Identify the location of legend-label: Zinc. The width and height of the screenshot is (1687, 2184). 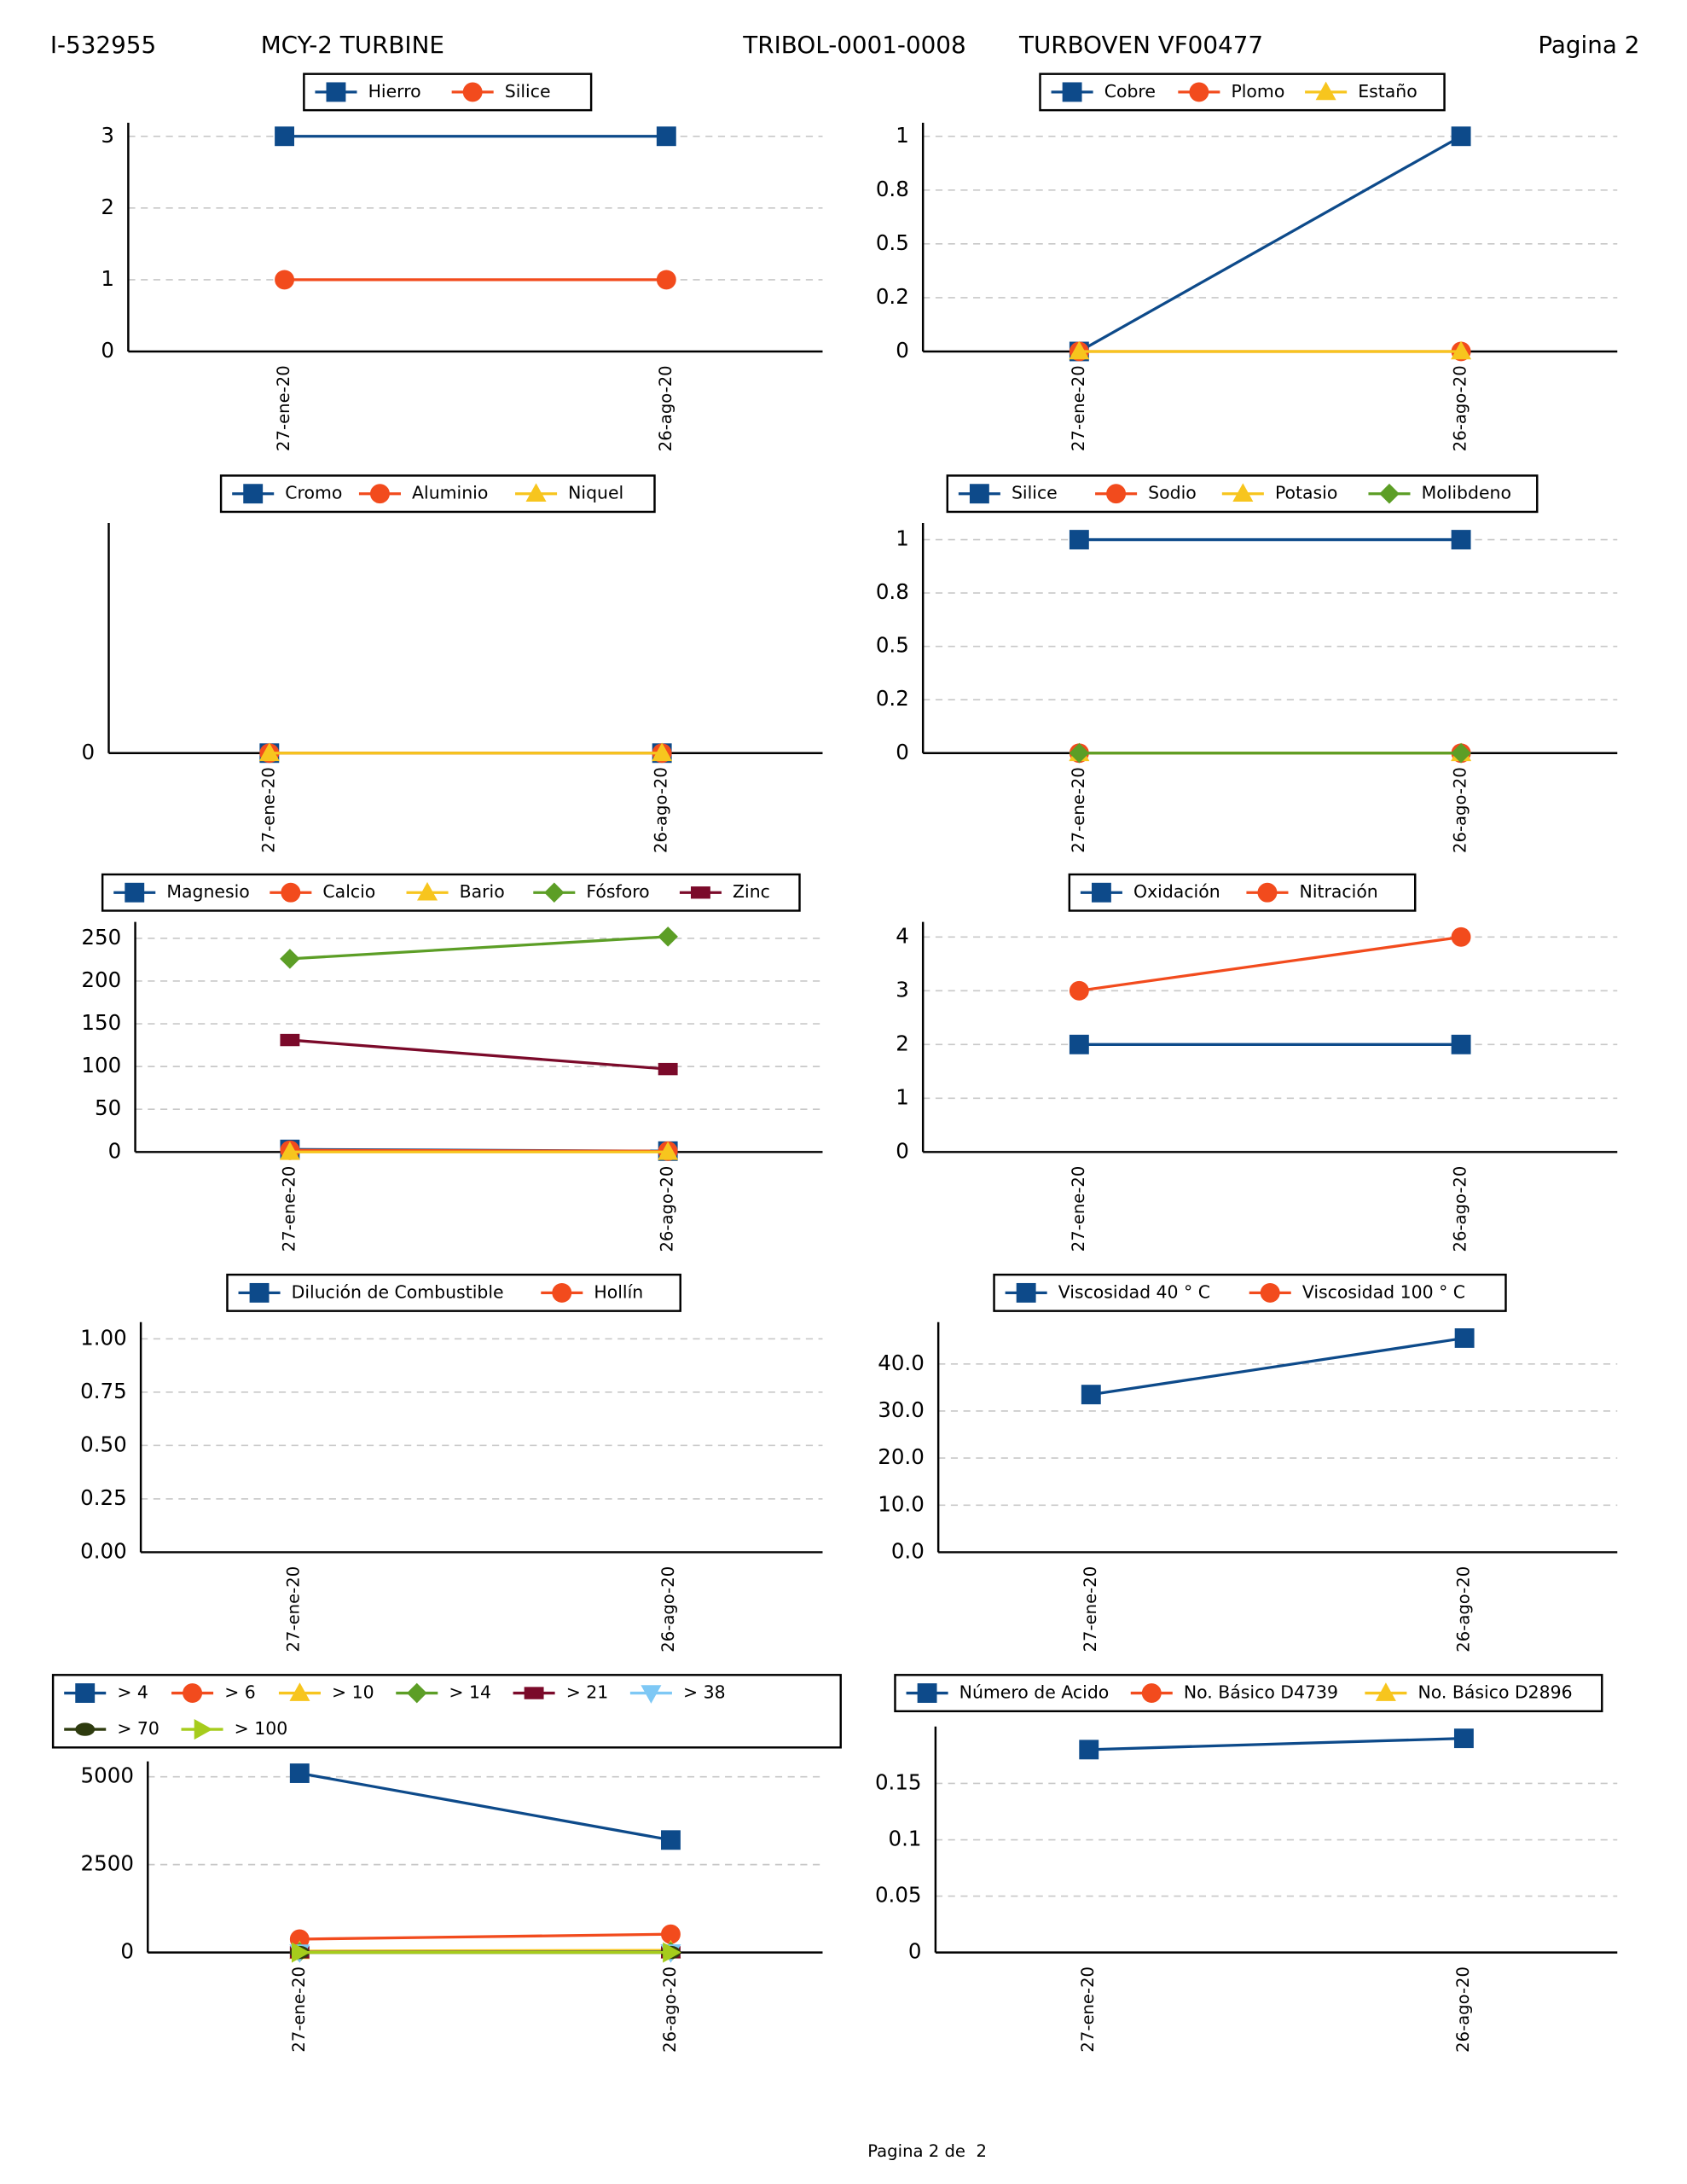
(751, 891).